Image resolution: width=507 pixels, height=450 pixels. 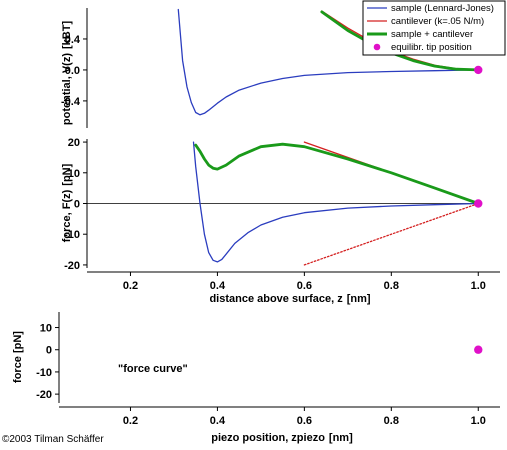 What do you see at coordinates (391, 234) in the screenshot?
I see `series-line-cantilever-dotted` at bounding box center [391, 234].